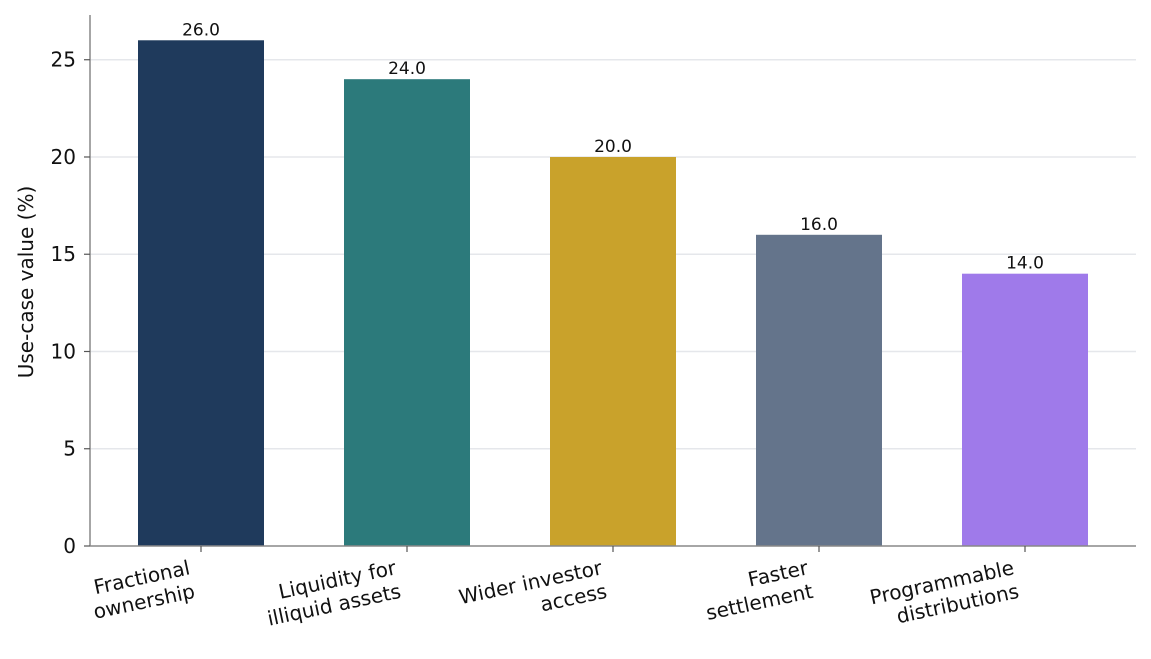 The height and width of the screenshot is (659, 1151). Describe the element at coordinates (613, 147) in the screenshot. I see `bar-value-label: 20.0` at that location.